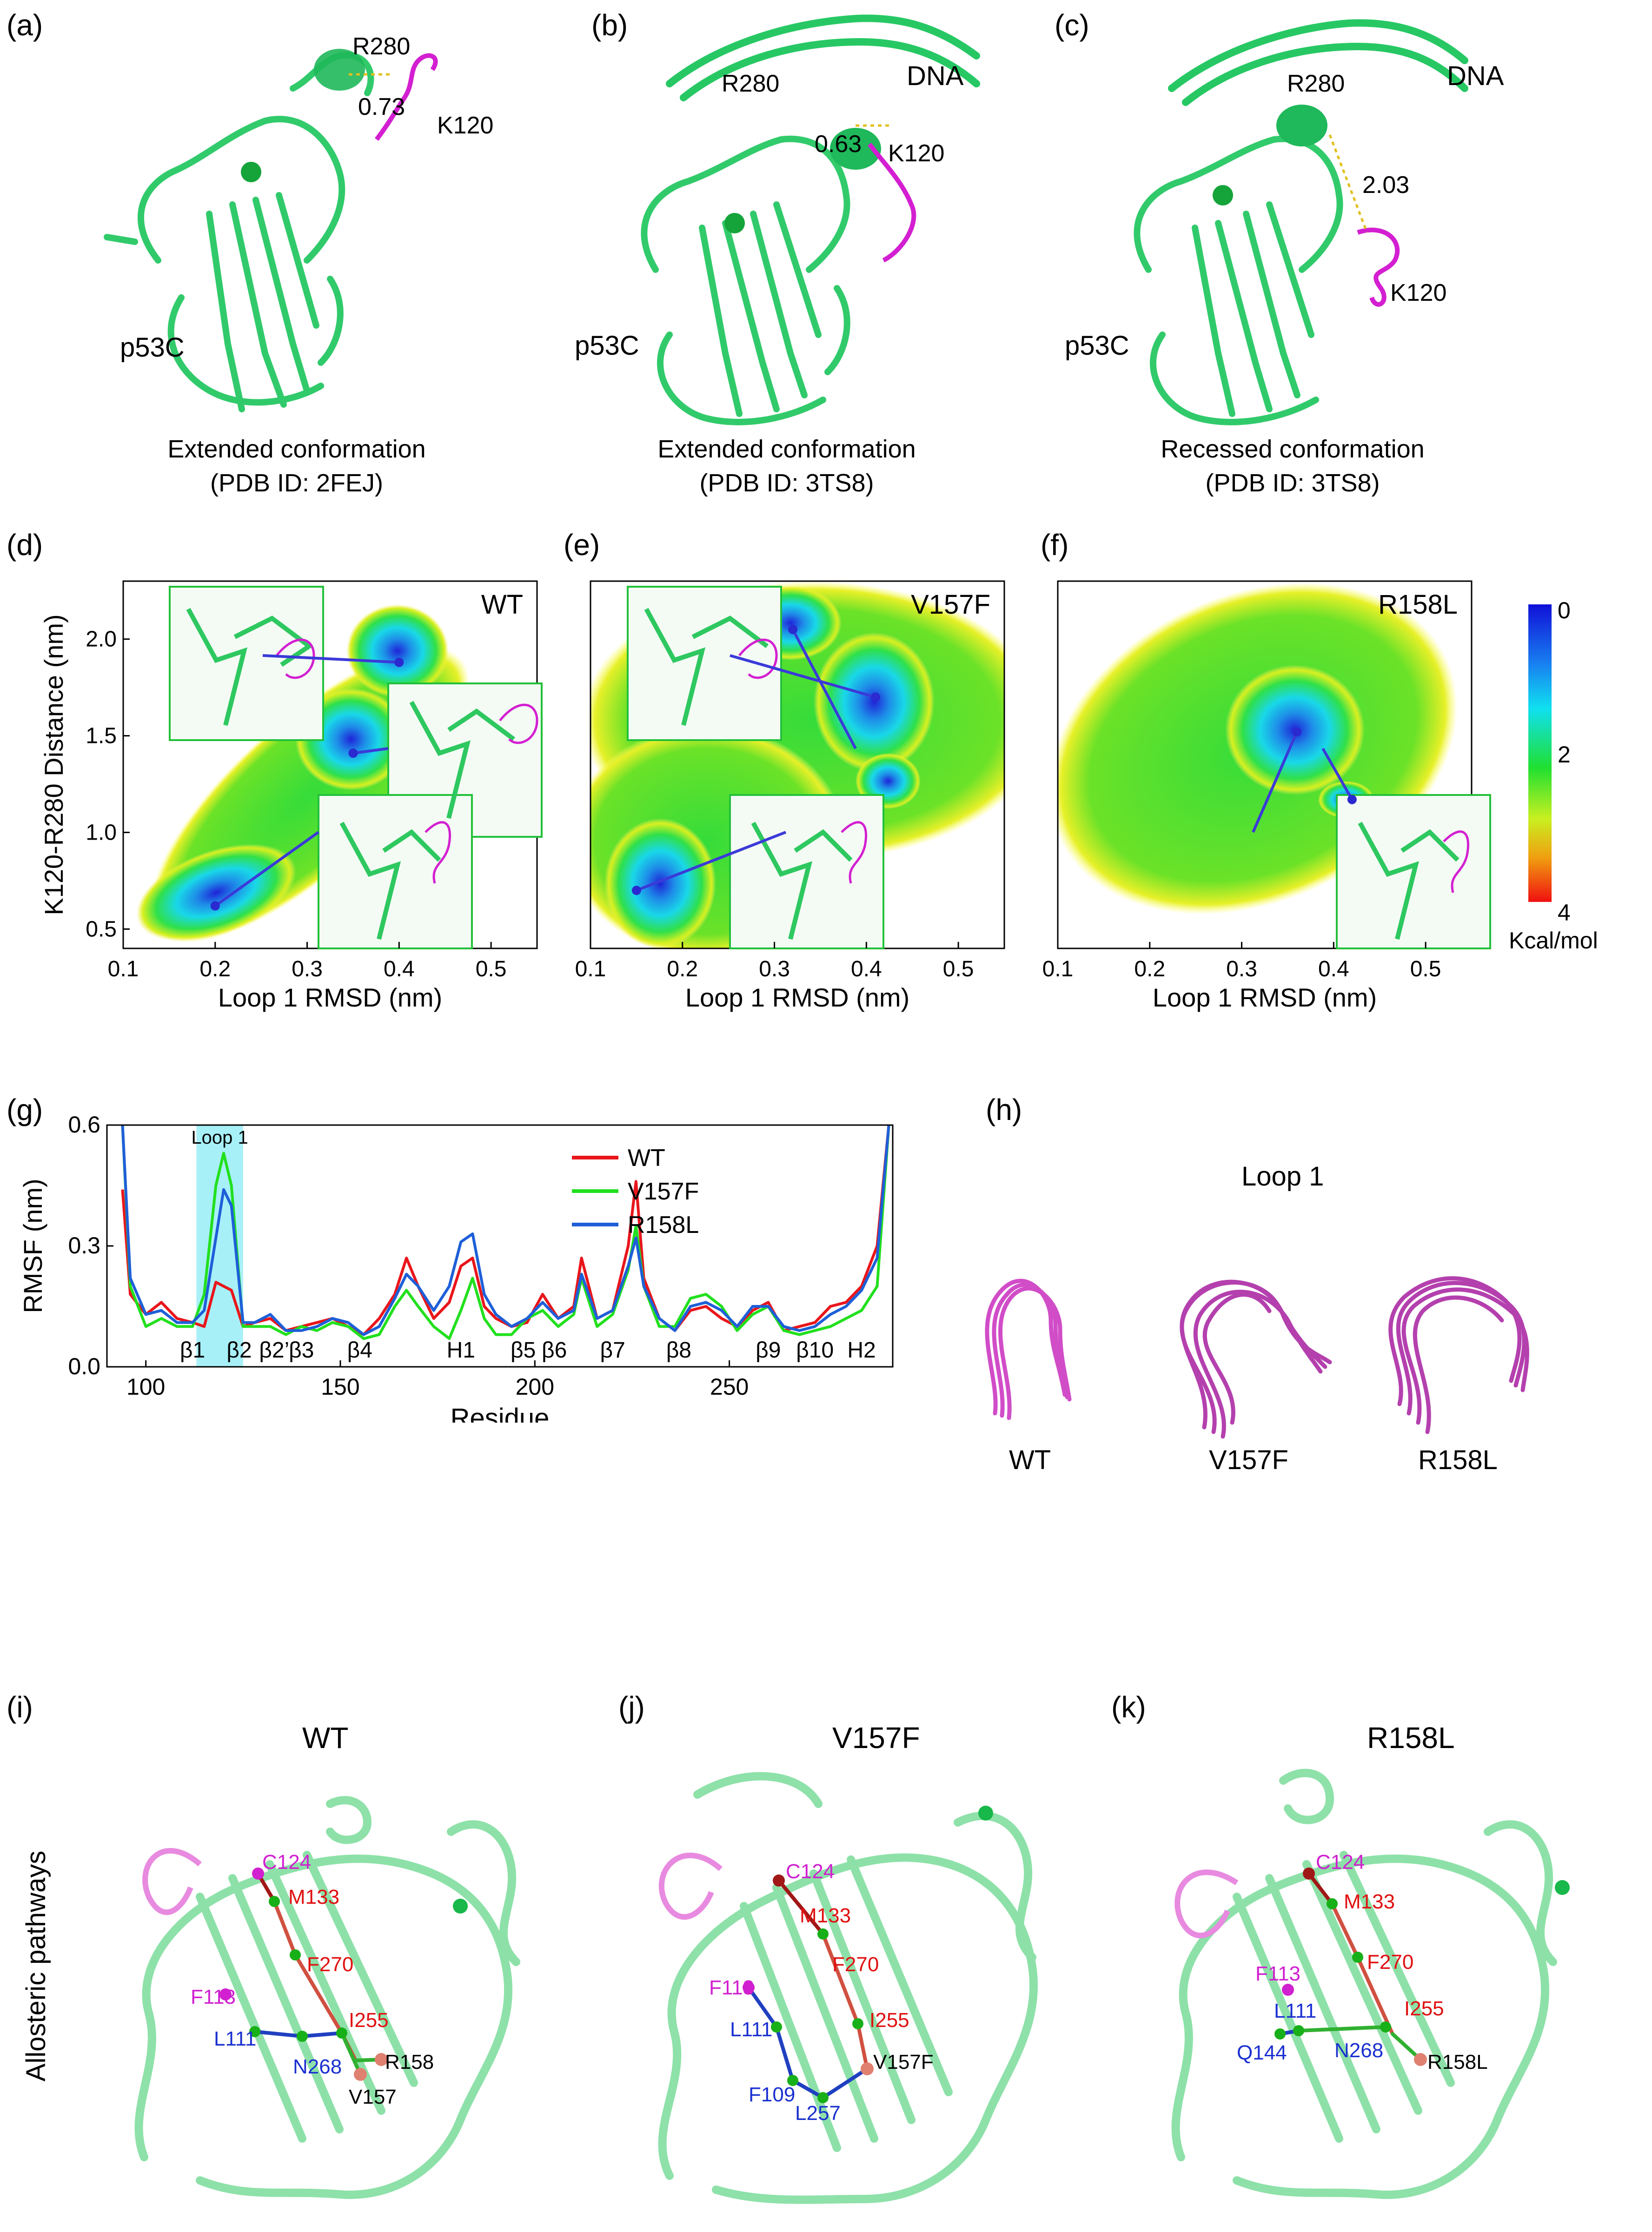  I want to click on res-f270-r158l: F270, so click(1390, 1962).